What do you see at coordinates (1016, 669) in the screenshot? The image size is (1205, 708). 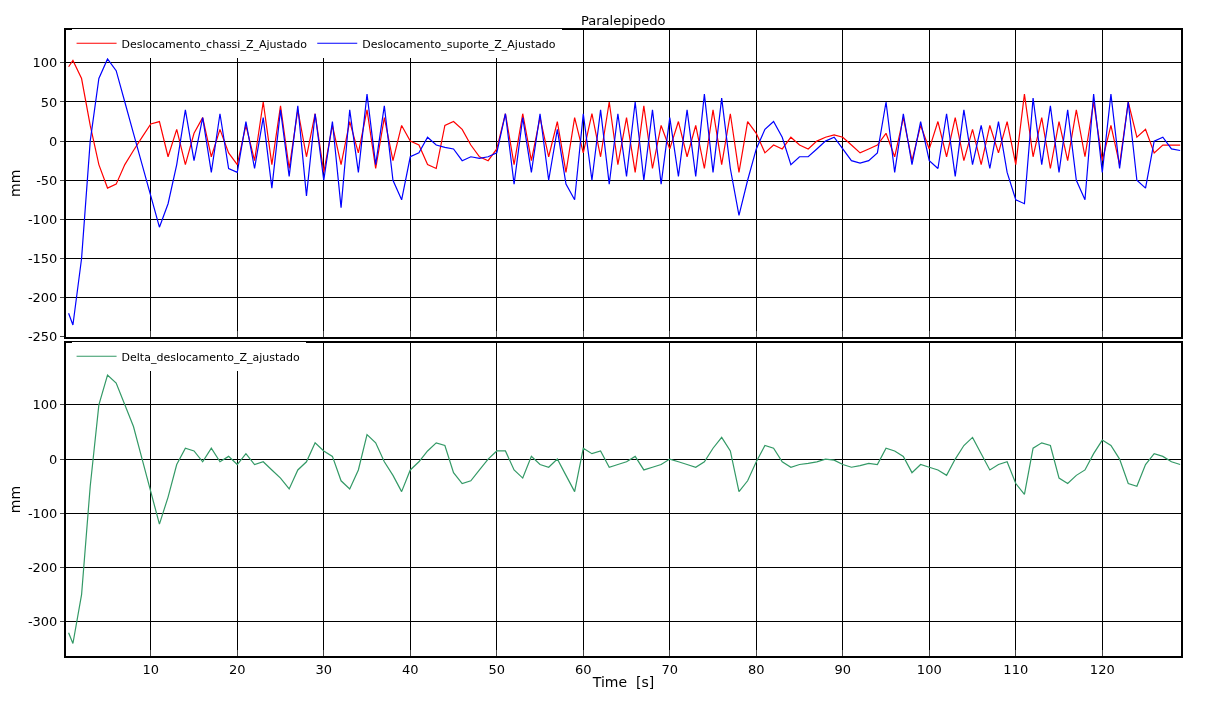 I see `x-tick-label: 110` at bounding box center [1016, 669].